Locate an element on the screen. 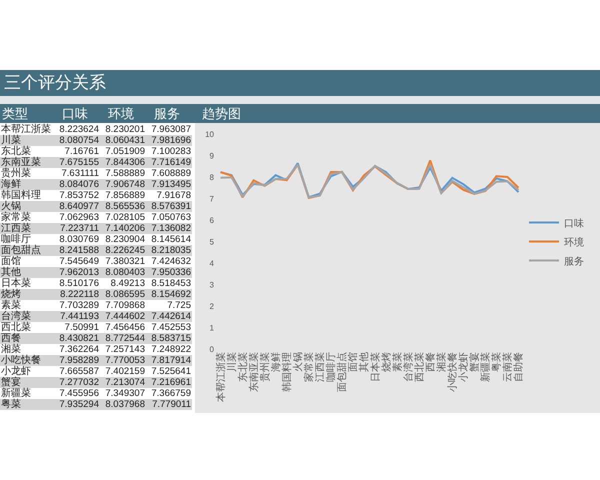 Image resolution: width=600 pixels, height=480 pixels. text: 7.380321 is located at coordinates (124, 261).